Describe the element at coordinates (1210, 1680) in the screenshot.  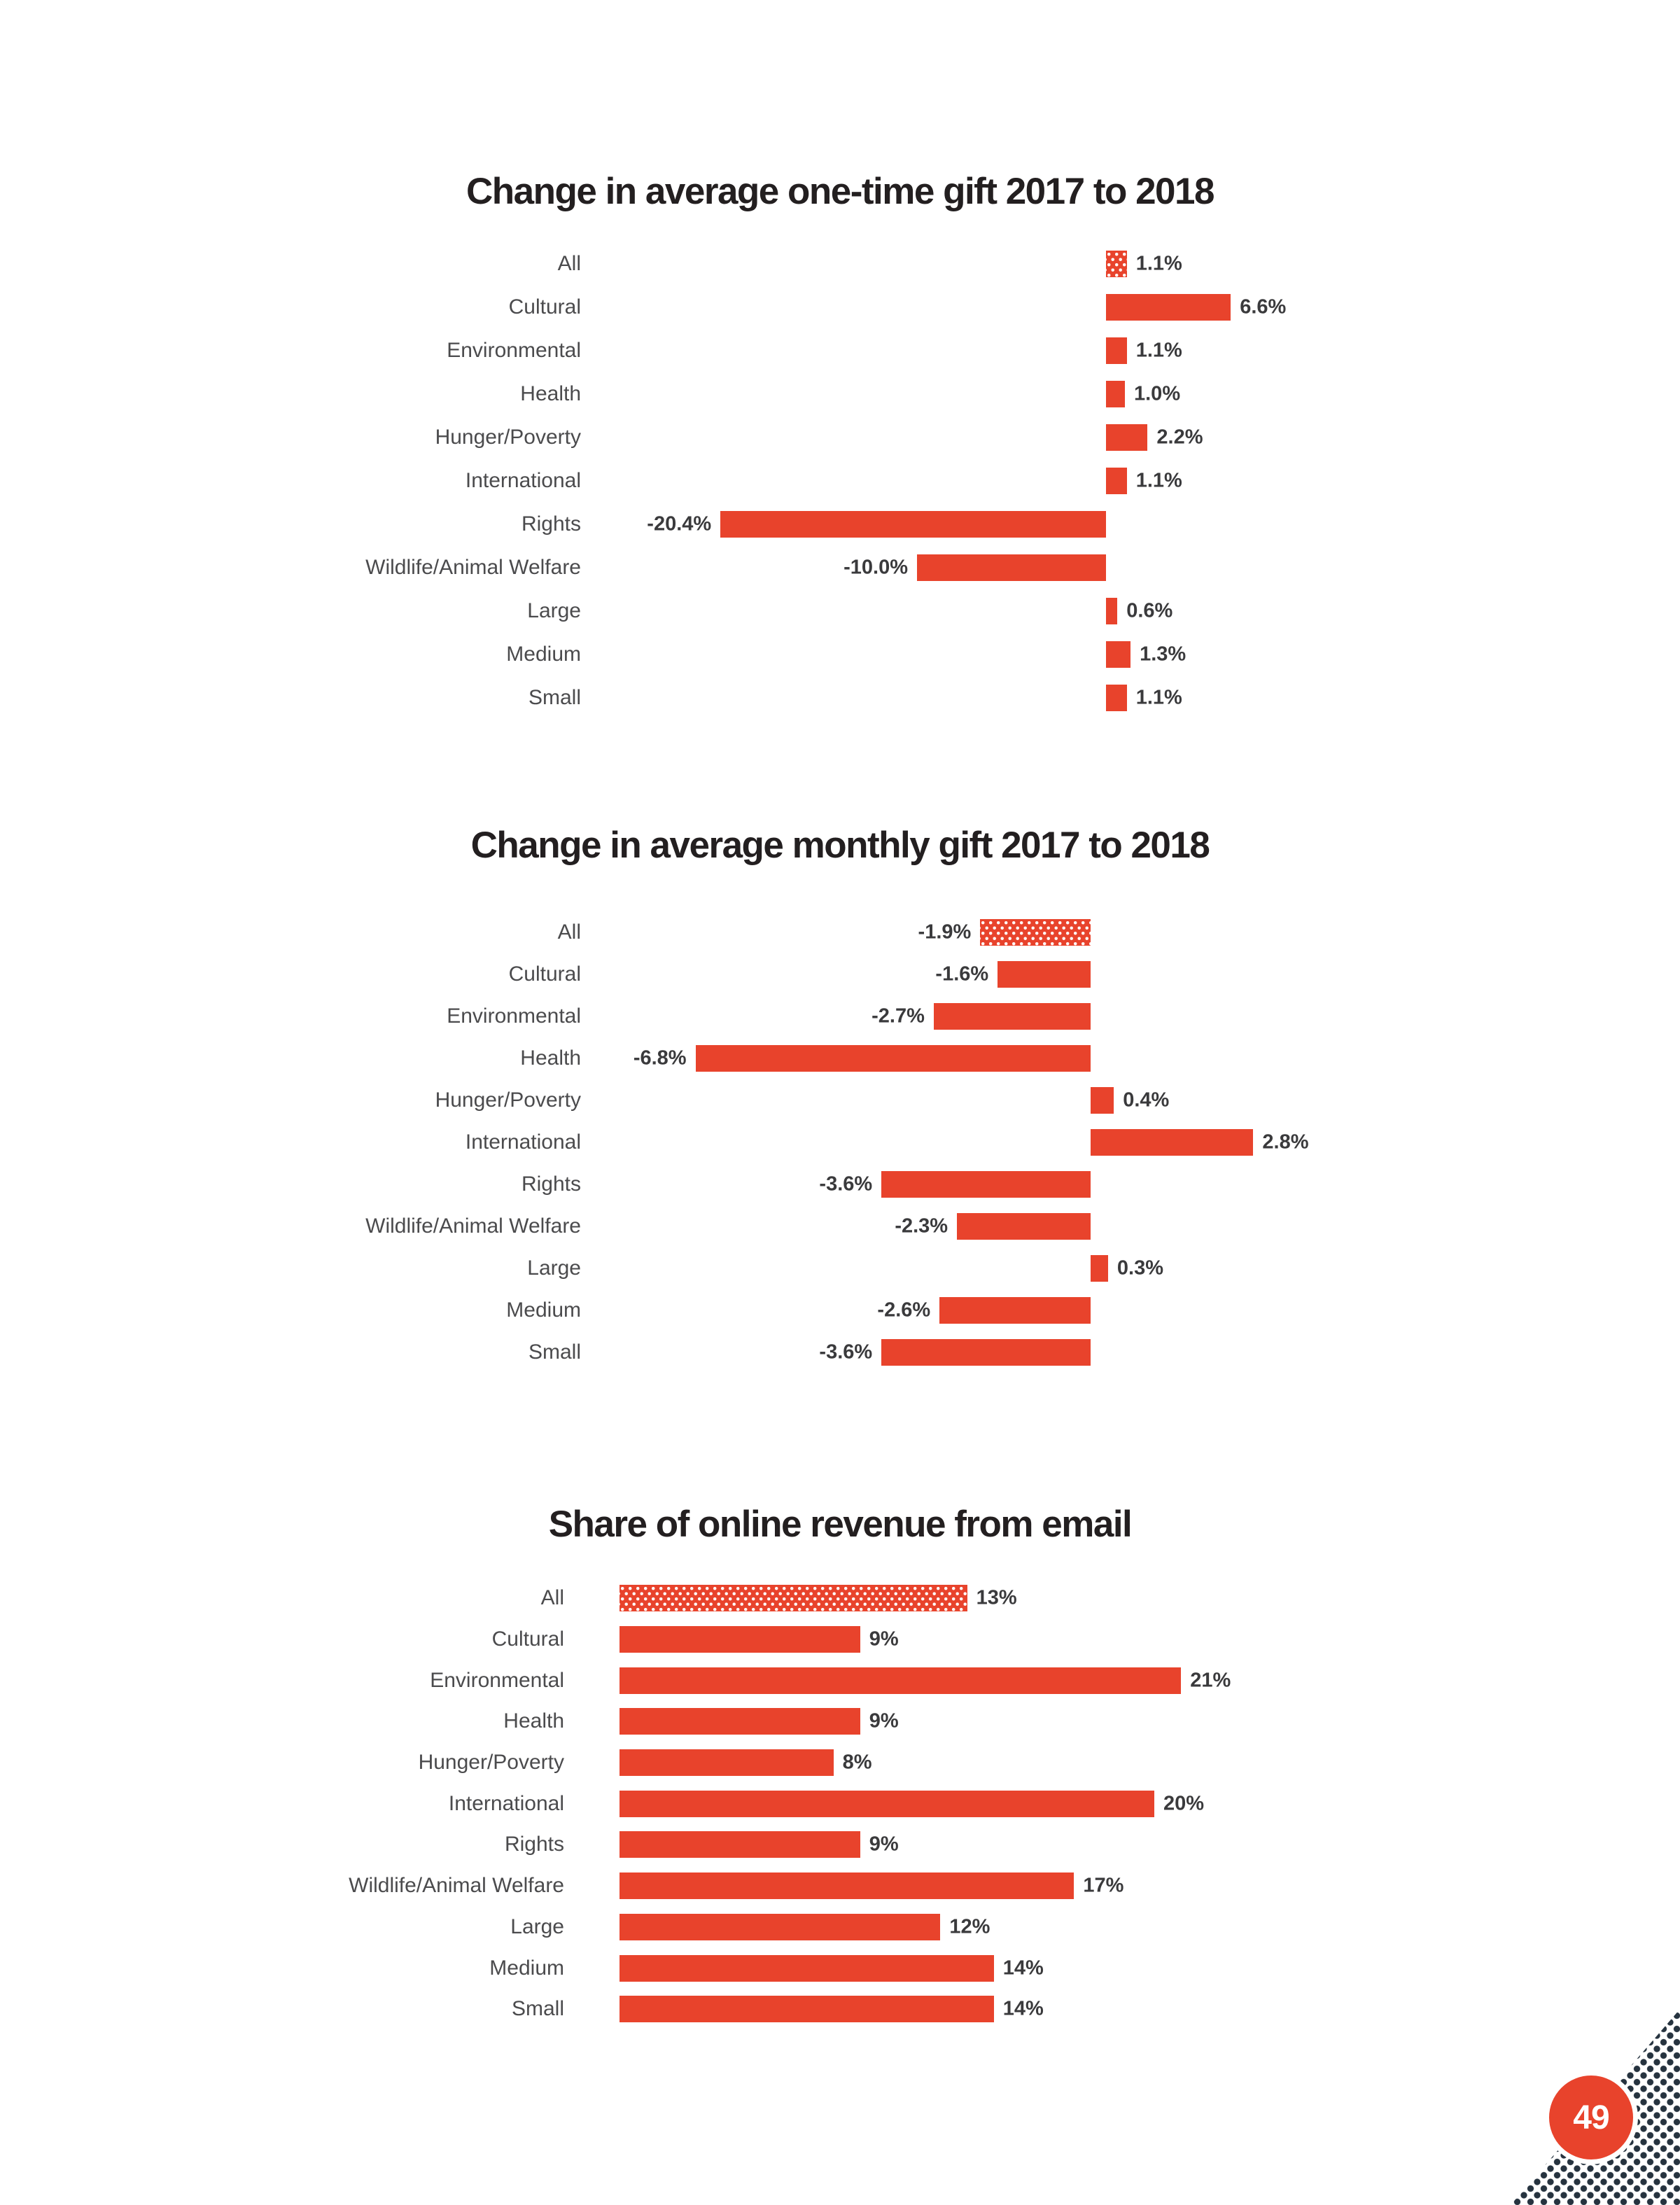
I see `value-label: 21%` at that location.